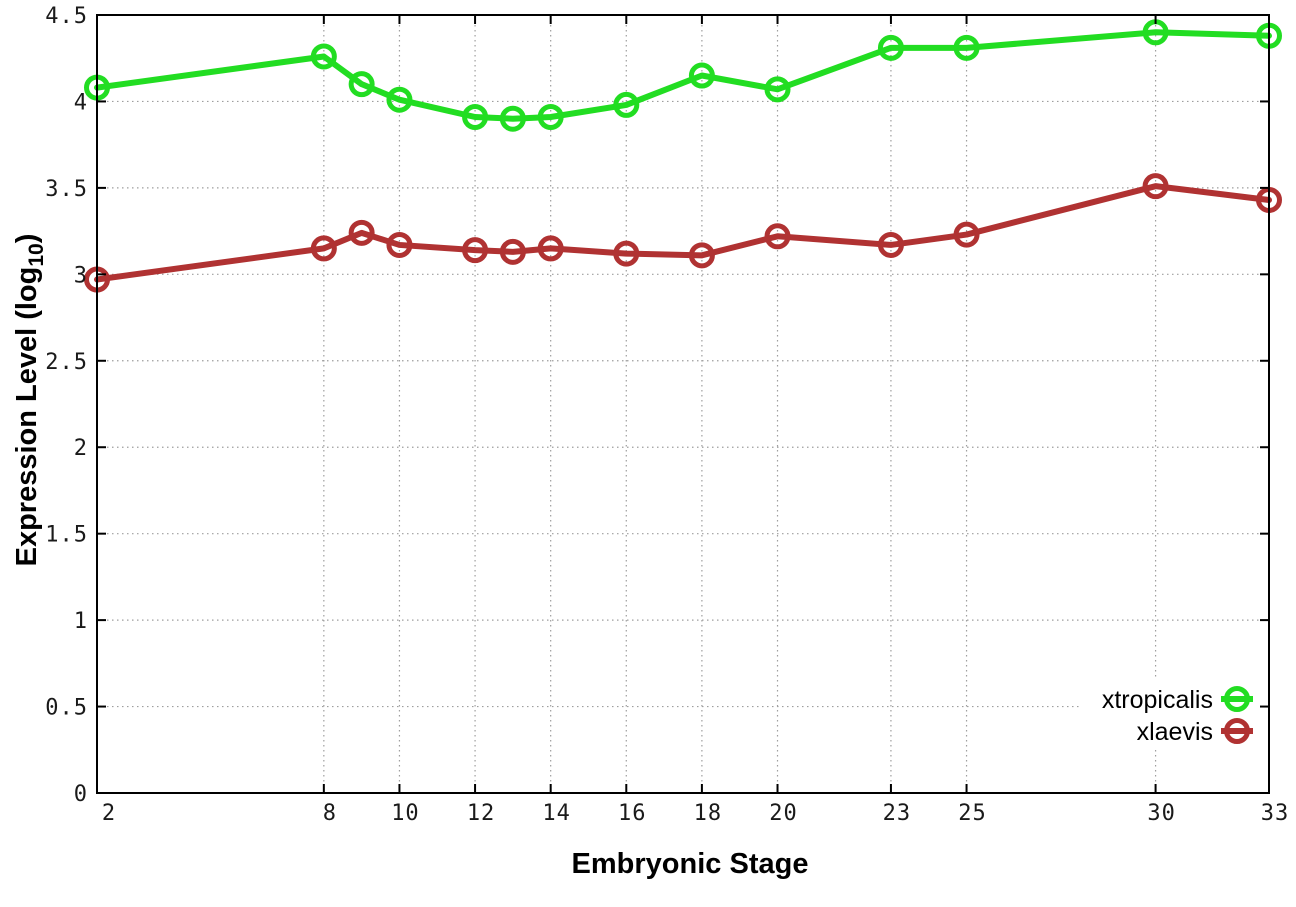 This screenshot has width=1296, height=907. I want to click on x-tick-label: 18, so click(708, 813).